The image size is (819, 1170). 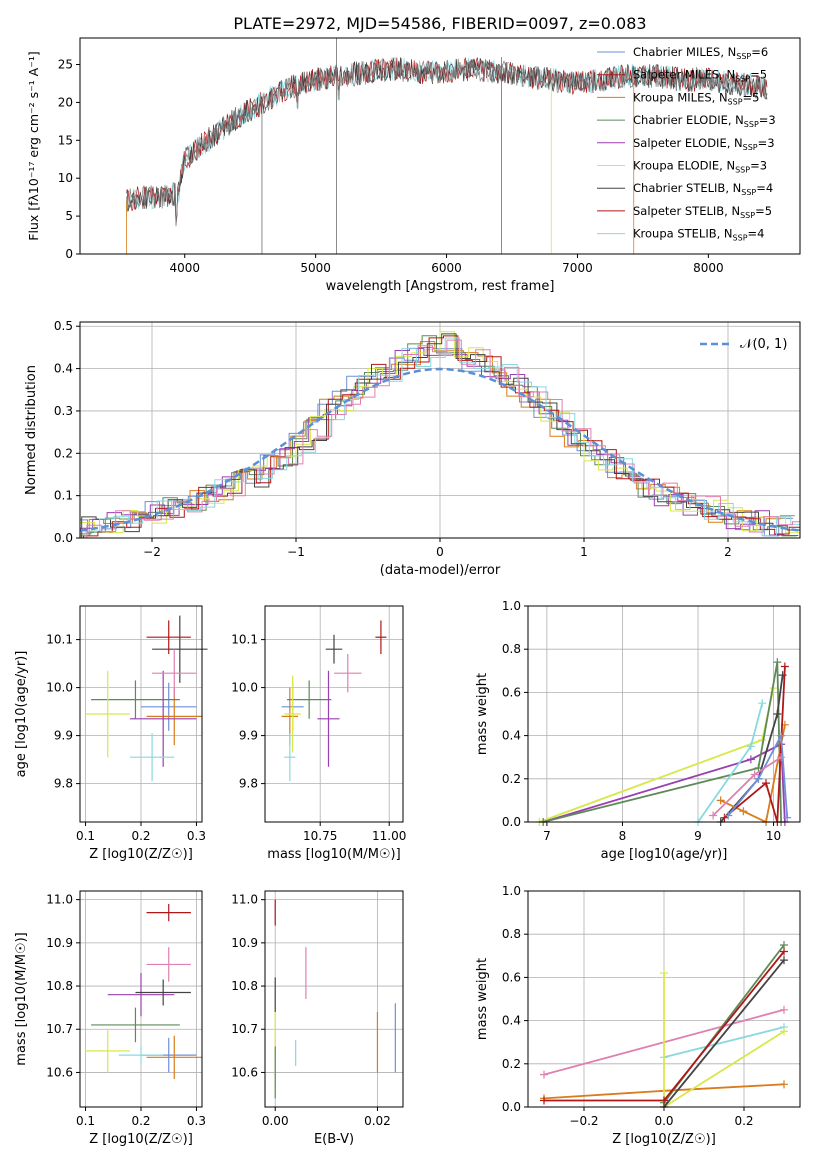 What do you see at coordinates (663, 1121) in the screenshot?
I see `x-tick-label: 0.0` at bounding box center [663, 1121].